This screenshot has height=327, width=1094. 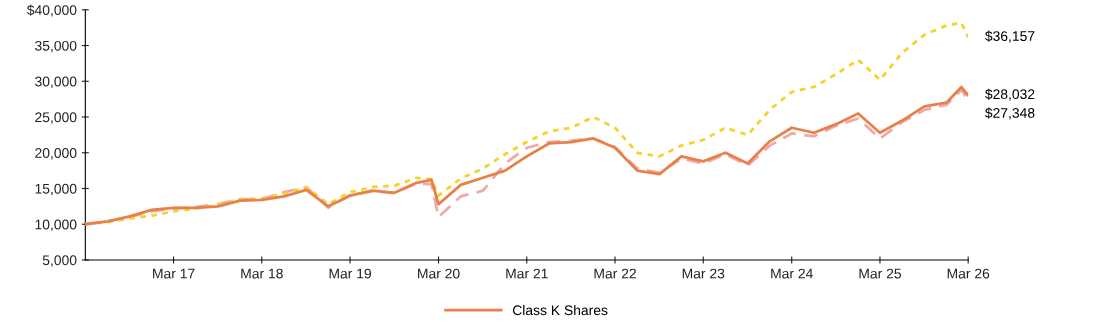 What do you see at coordinates (792, 273) in the screenshot?
I see `x-tick-label: Mar 24` at bounding box center [792, 273].